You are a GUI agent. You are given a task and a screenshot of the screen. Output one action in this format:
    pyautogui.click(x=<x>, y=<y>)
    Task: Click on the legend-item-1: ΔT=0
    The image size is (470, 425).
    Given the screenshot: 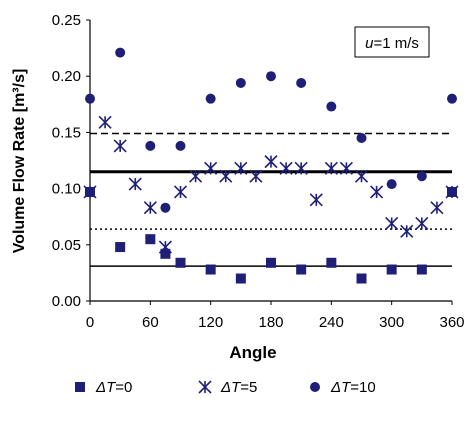 What is the action you would take?
    pyautogui.click(x=103, y=387)
    